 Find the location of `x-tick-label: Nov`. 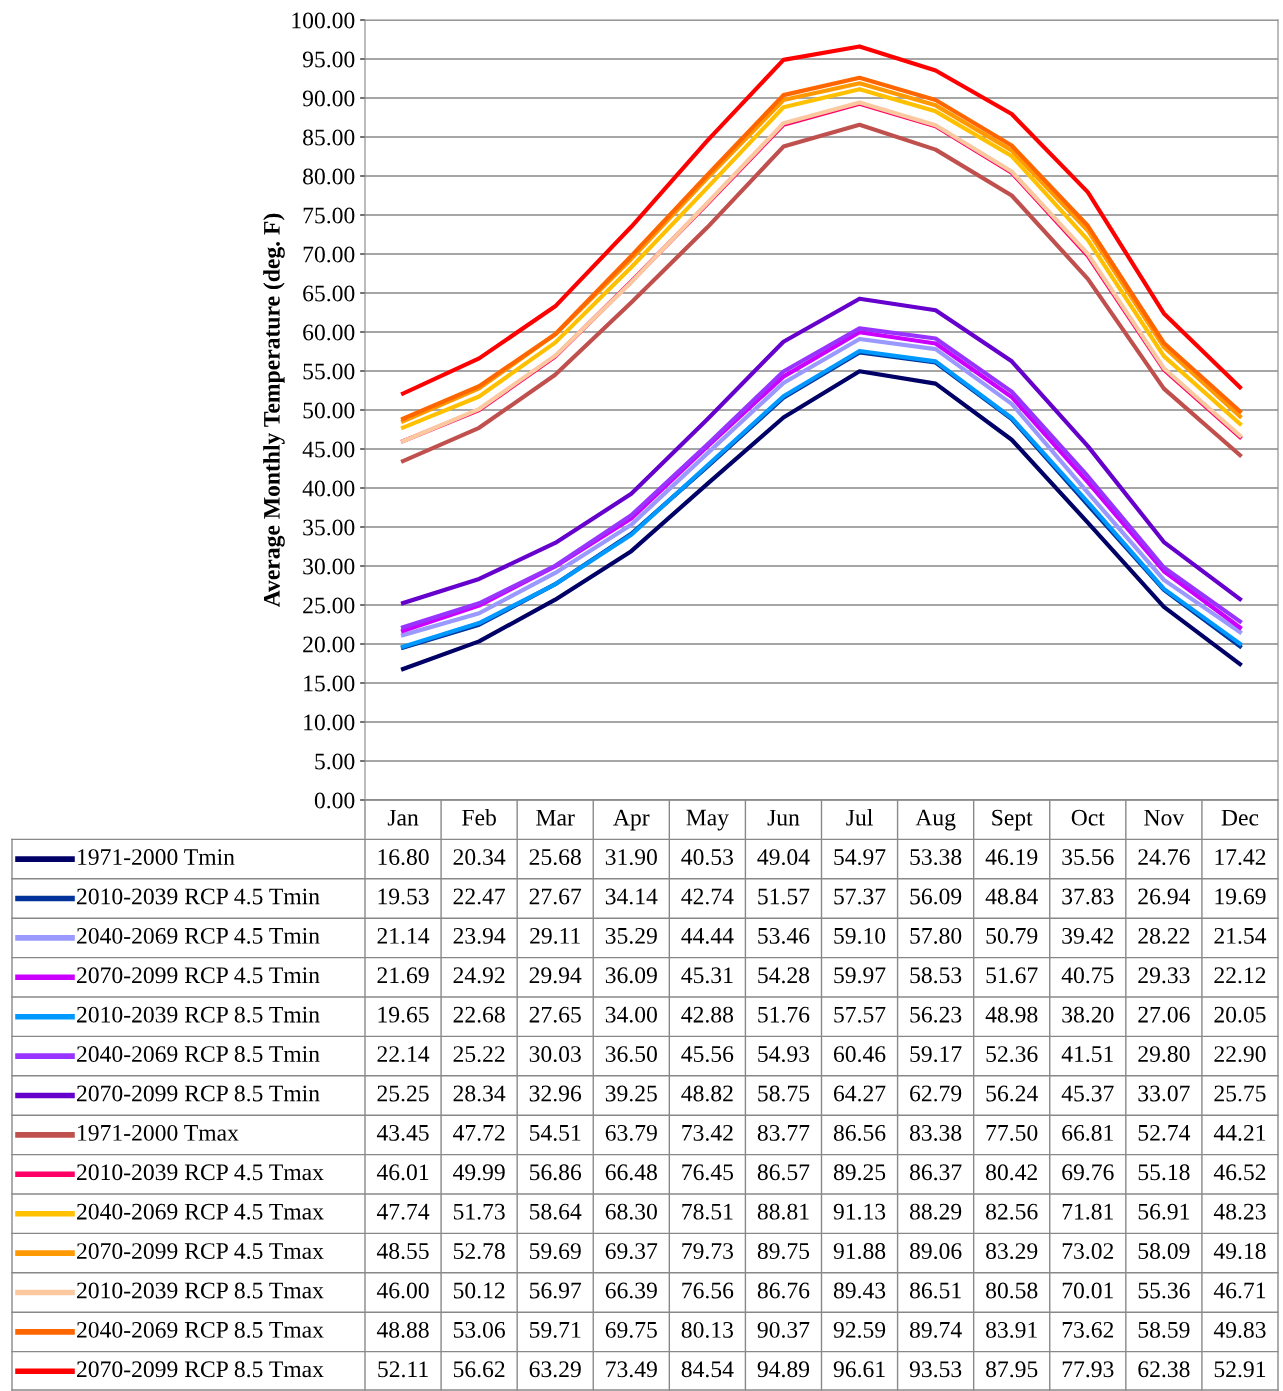

x-tick-label: Nov is located at coordinates (1164, 817).